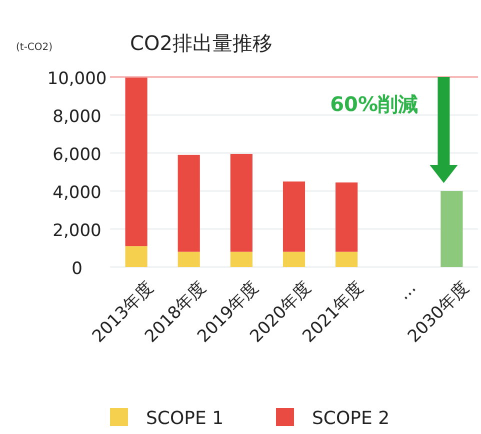 This screenshot has width=481, height=434. I want to click on legend-label: SCOPE 1, so click(185, 418).